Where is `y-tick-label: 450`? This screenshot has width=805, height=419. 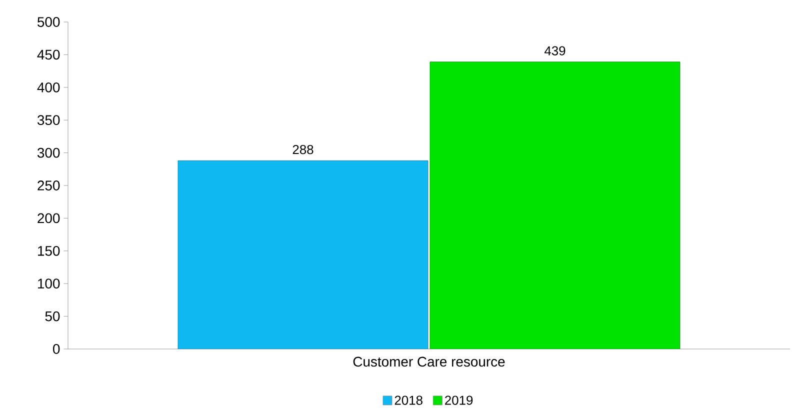
y-tick-label: 450 is located at coordinates (48, 55).